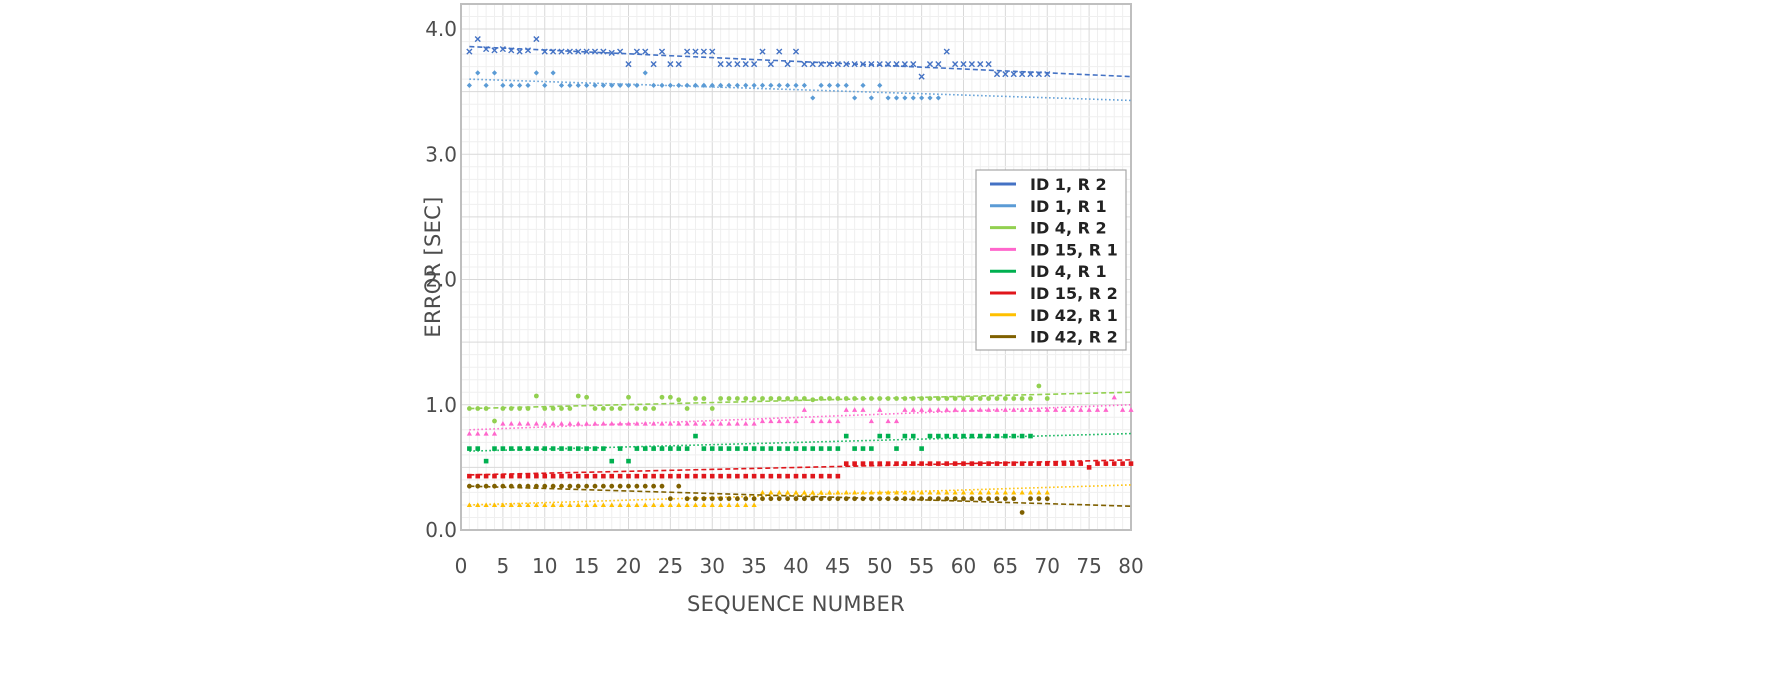  Describe the element at coordinates (1051, 260) in the screenshot. I see `legend-box` at that location.